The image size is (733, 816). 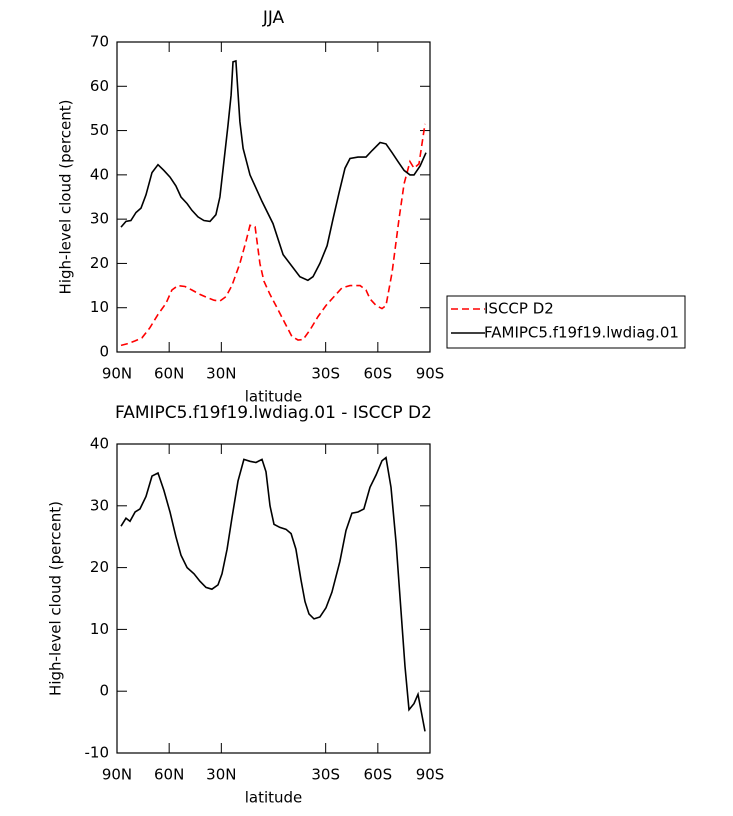 What do you see at coordinates (519, 309) in the screenshot?
I see `legend-label: ISCCP D2` at bounding box center [519, 309].